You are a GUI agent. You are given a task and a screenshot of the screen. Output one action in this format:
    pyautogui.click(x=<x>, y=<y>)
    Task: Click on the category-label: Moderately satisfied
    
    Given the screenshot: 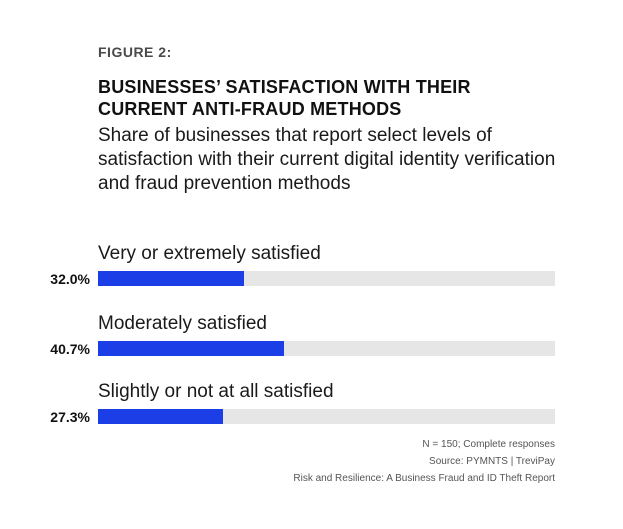 What is the action you would take?
    pyautogui.click(x=182, y=323)
    